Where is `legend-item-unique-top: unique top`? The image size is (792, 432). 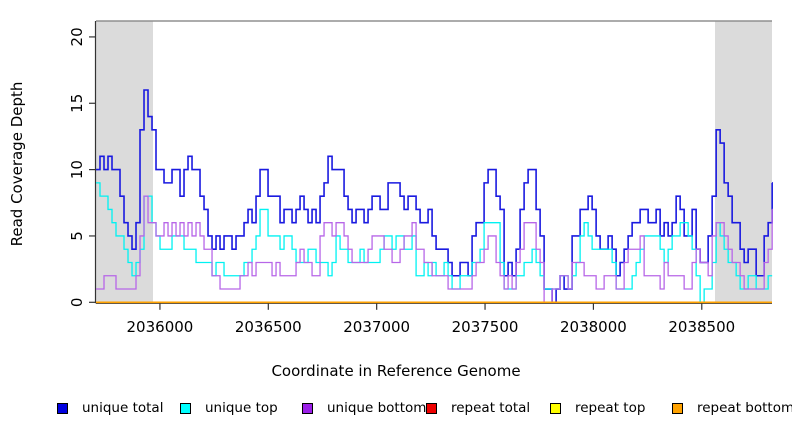 legend-item-unique-top: unique top is located at coordinates (229, 408).